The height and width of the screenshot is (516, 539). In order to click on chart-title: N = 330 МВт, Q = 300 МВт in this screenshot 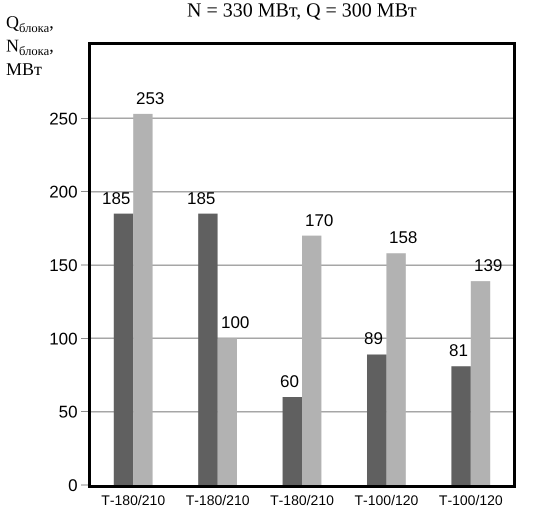, I will do `click(302, 11)`.